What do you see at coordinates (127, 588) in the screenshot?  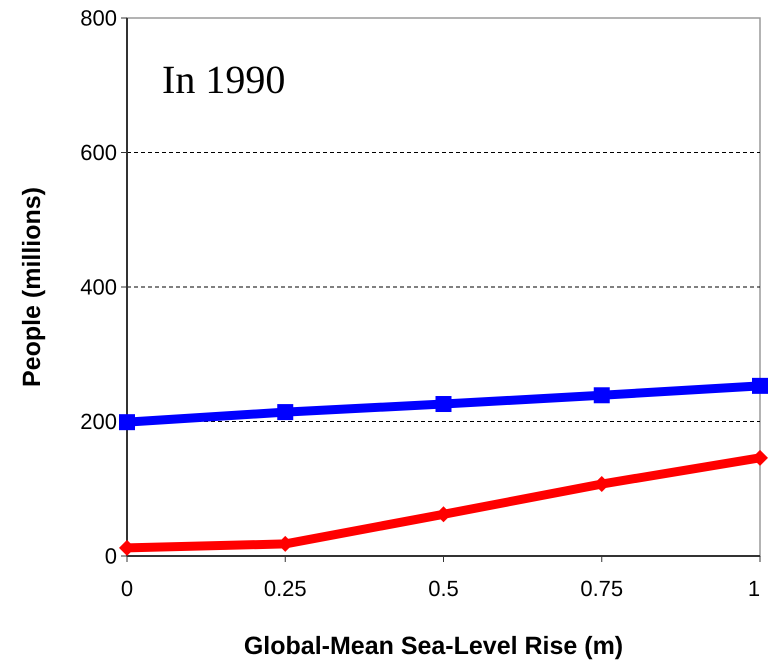 I see `x-tick-label: 0` at bounding box center [127, 588].